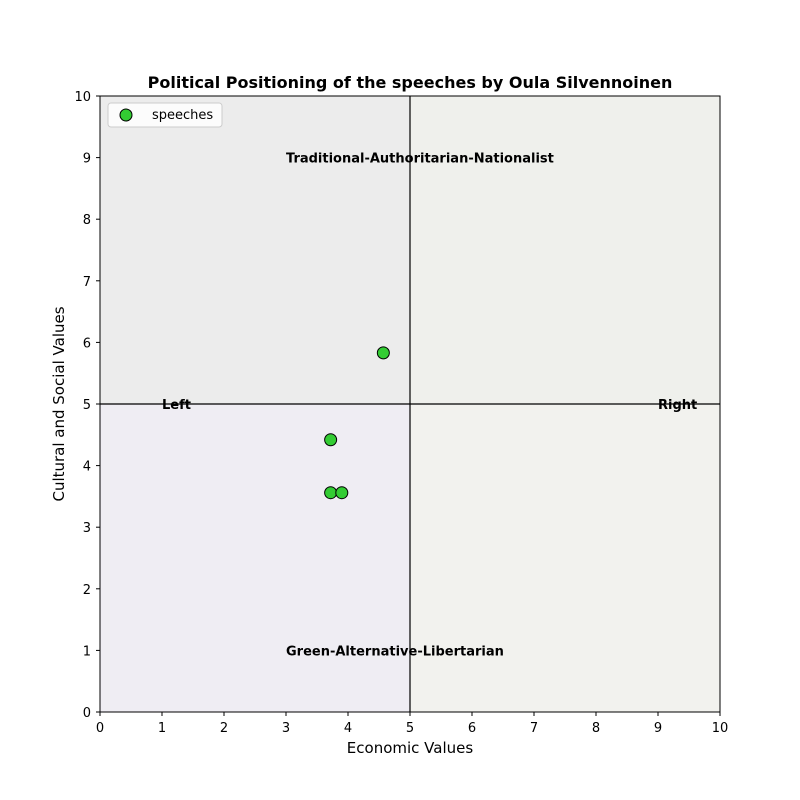  I want to click on quadrant-annotation: Right, so click(677, 405).